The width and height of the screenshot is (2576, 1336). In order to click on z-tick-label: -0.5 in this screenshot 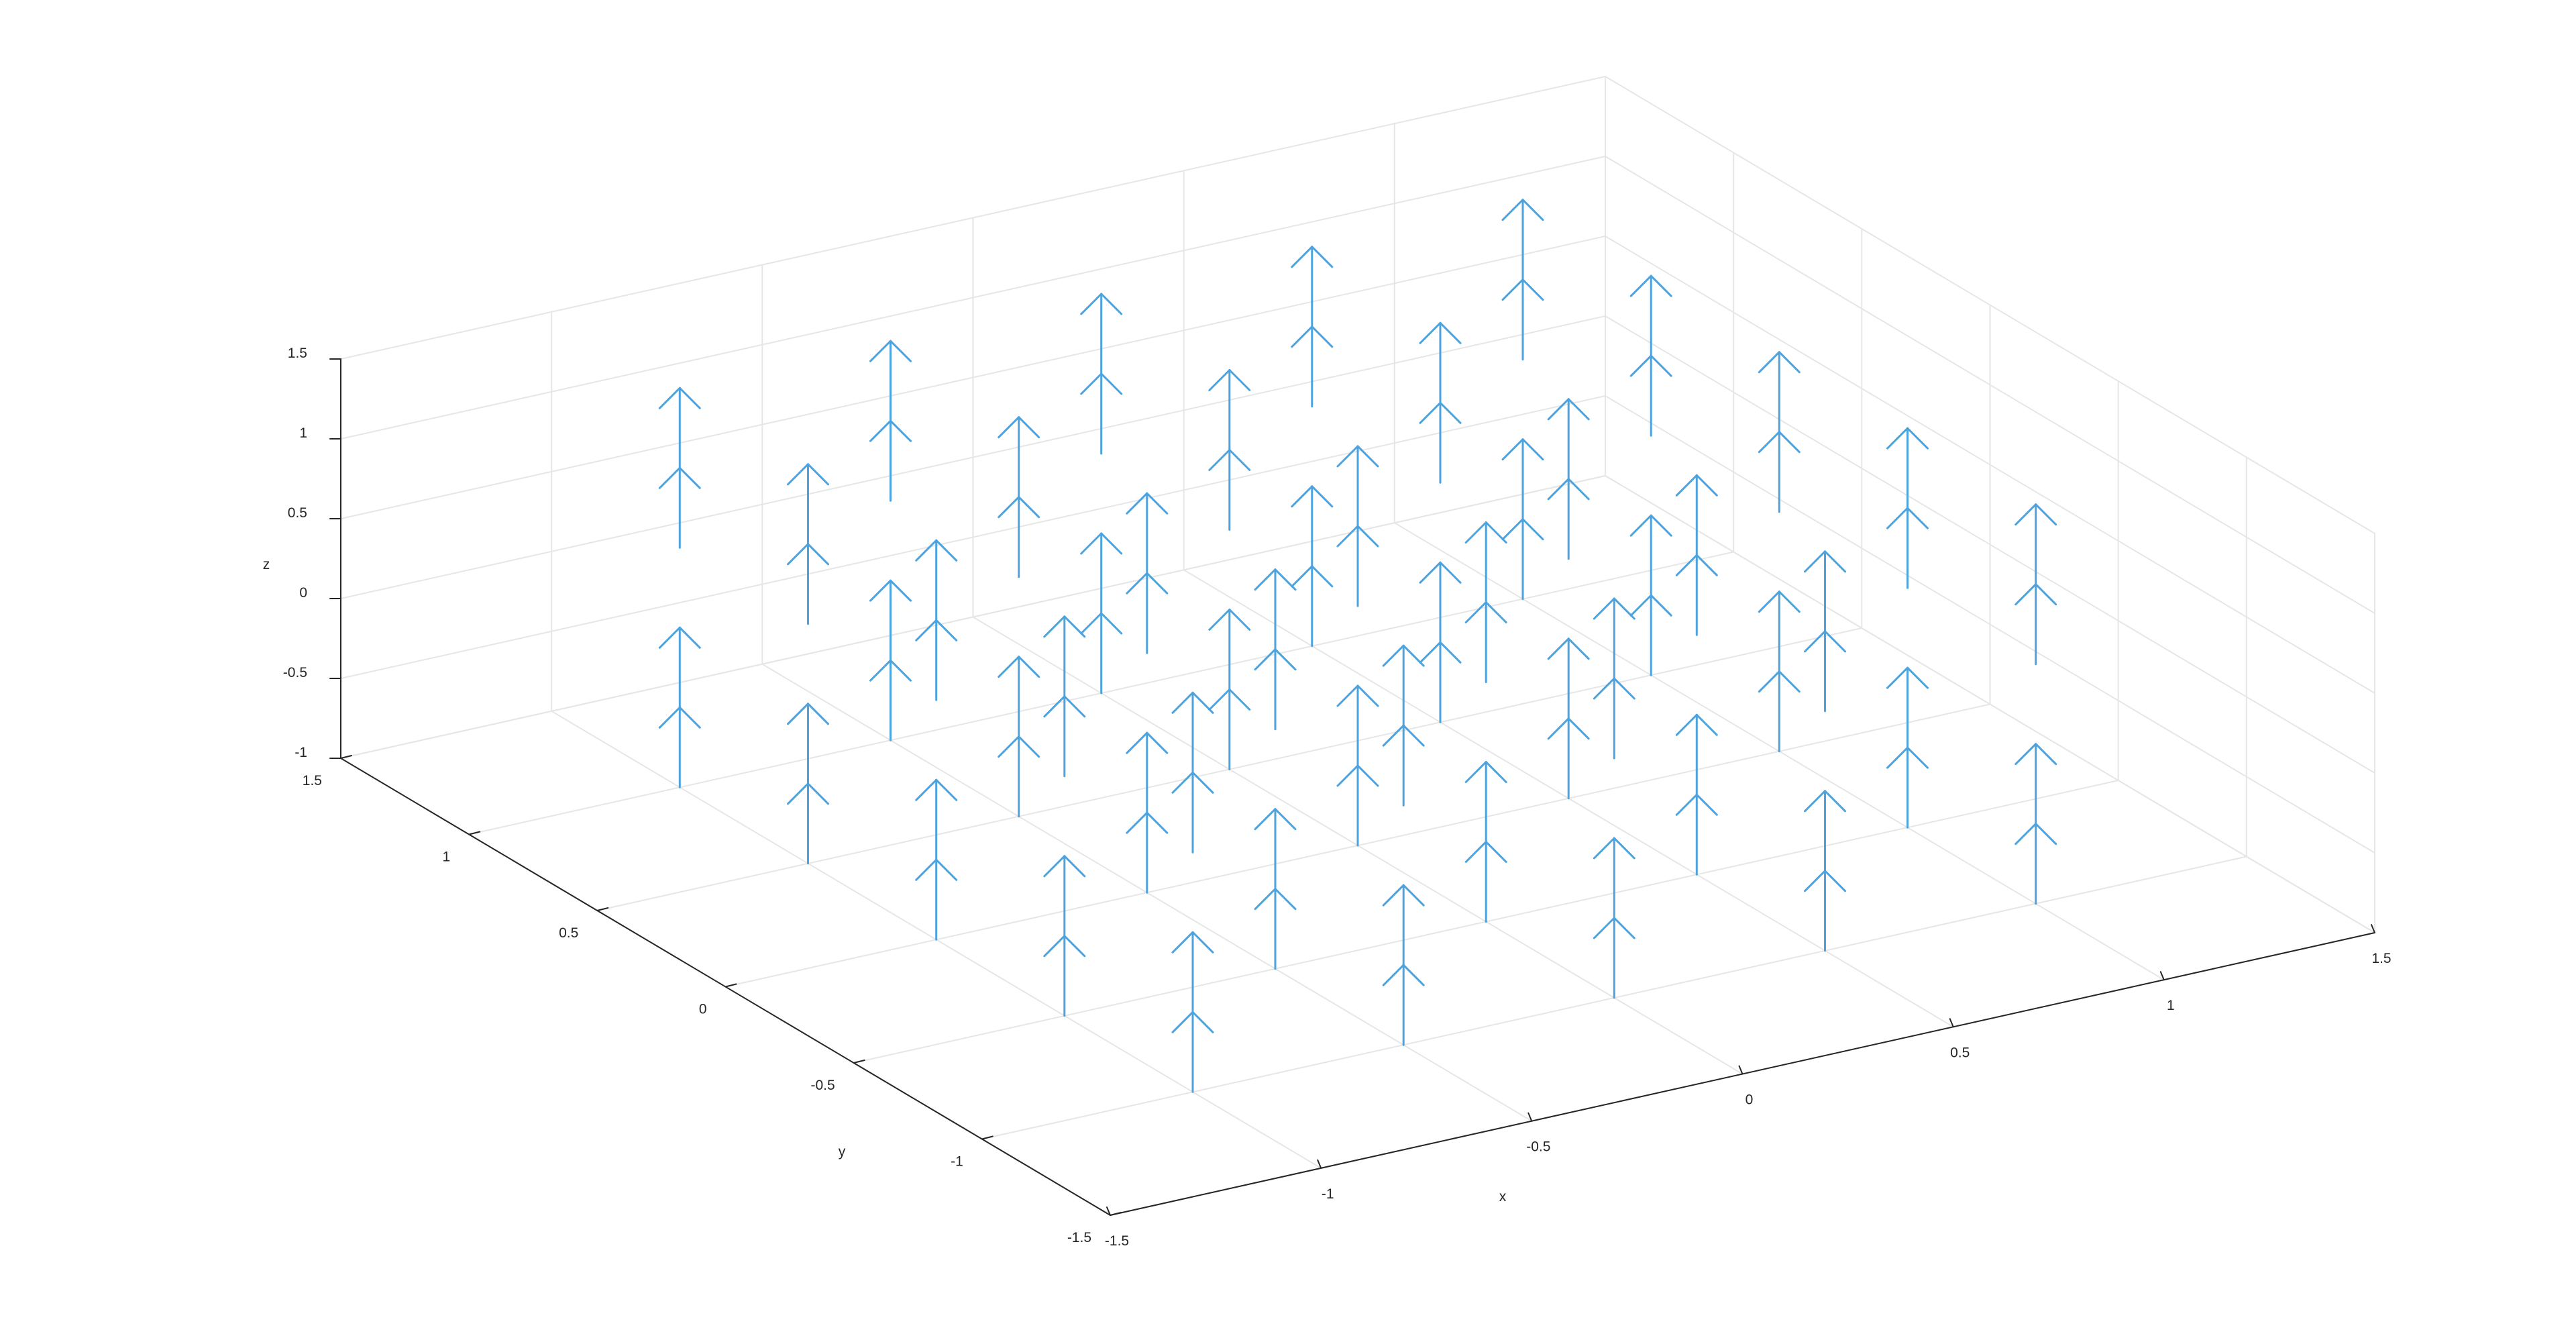, I will do `click(295, 672)`.